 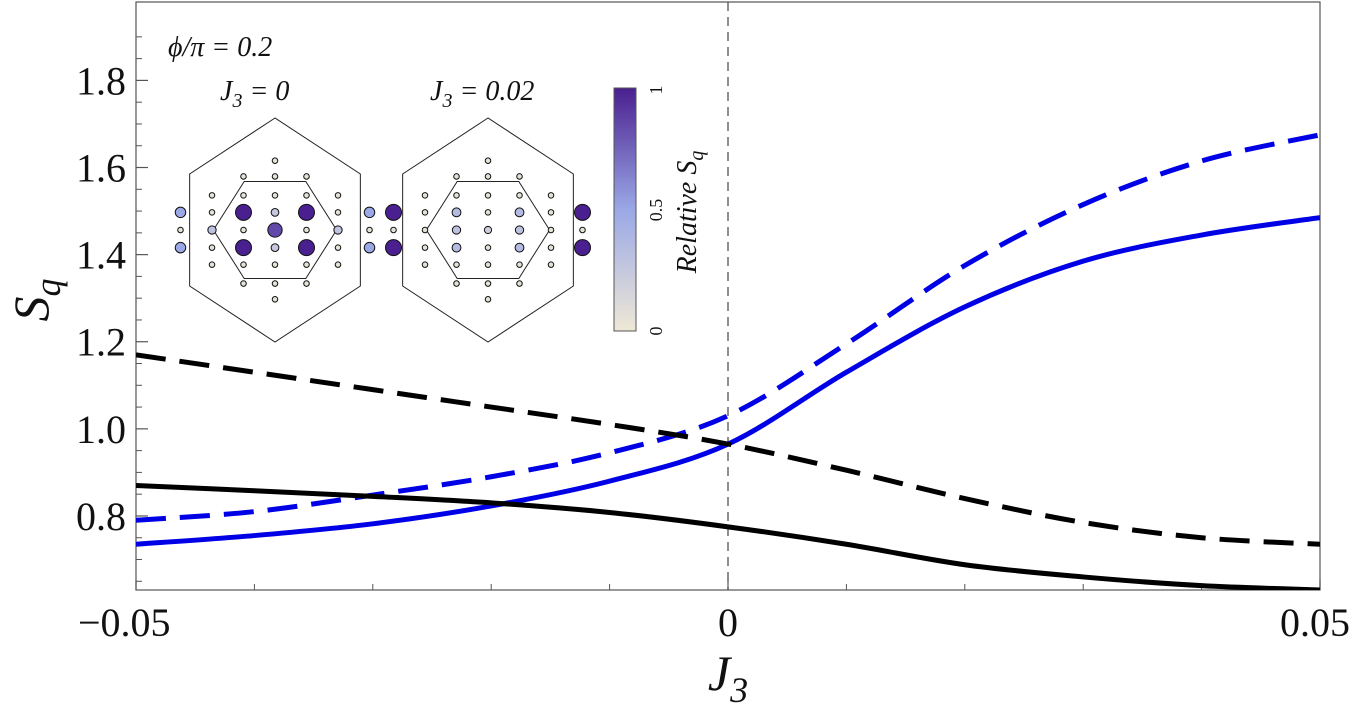 I want to click on colorbar, so click(x=625, y=209).